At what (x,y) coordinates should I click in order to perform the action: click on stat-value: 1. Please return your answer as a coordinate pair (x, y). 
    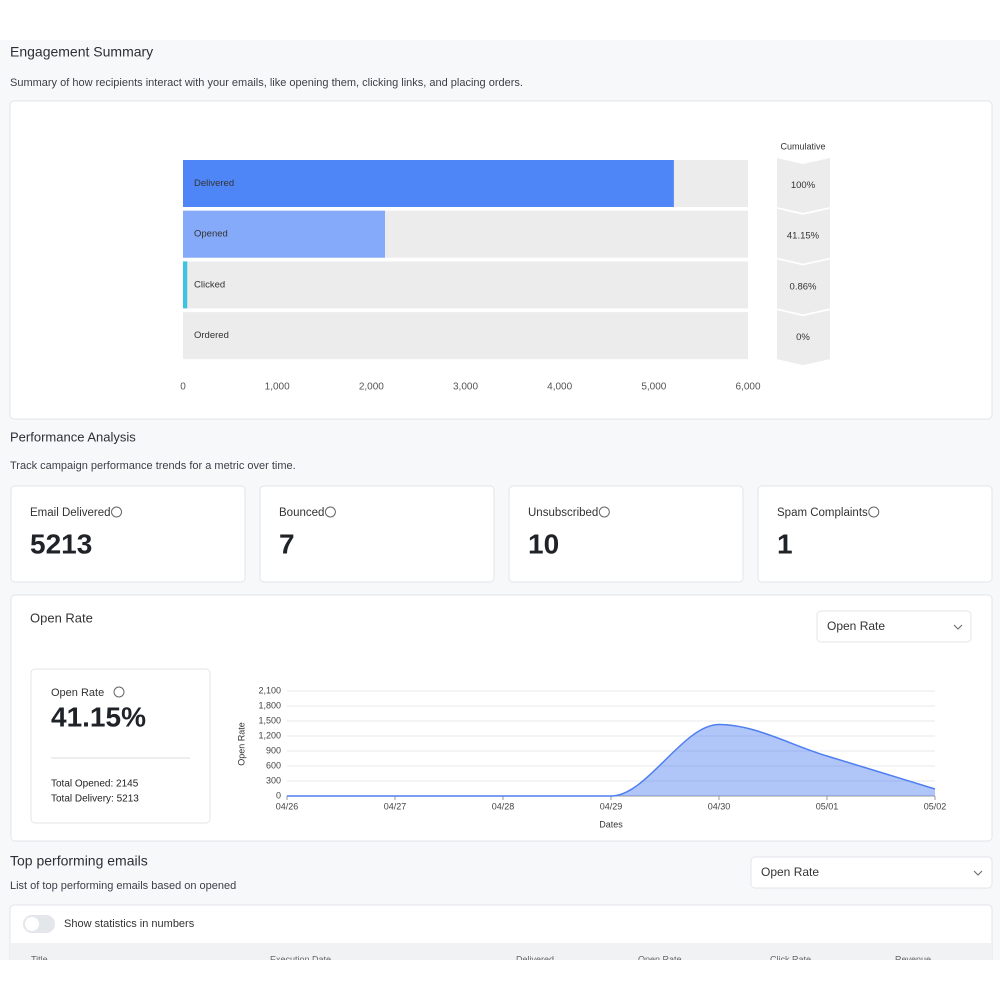
    Looking at the image, I should click on (785, 543).